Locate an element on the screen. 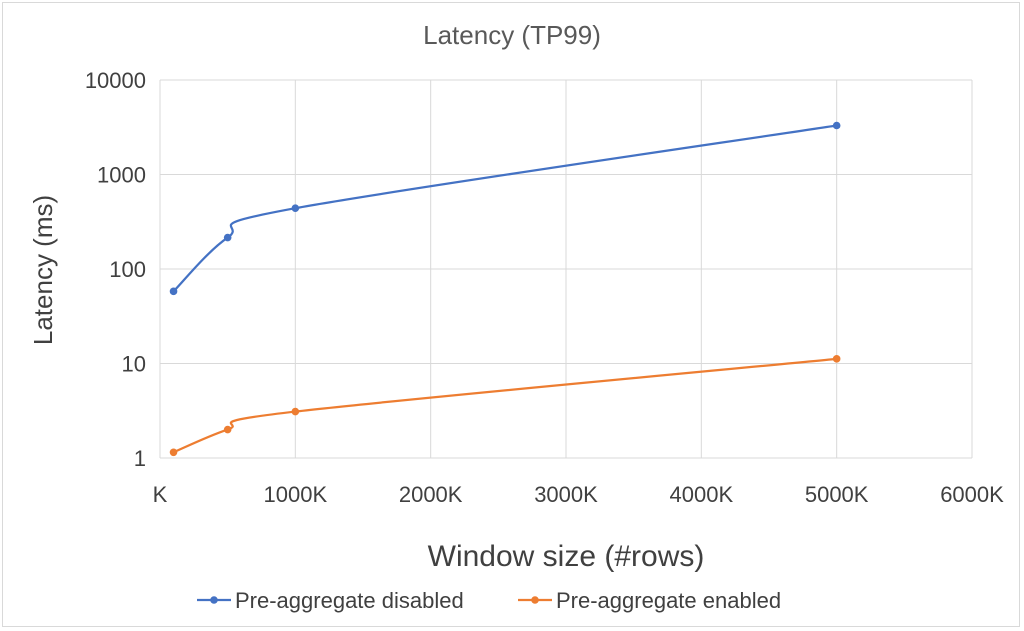  x-axis-label: Window size (#rows) is located at coordinates (566, 556).